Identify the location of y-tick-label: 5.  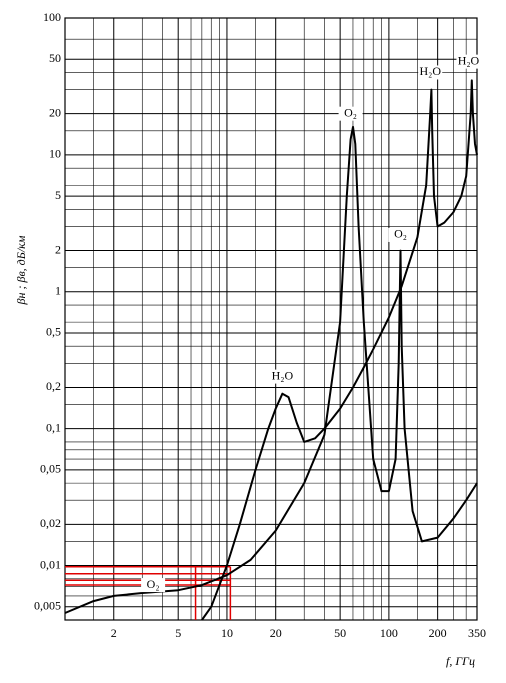
(58, 195).